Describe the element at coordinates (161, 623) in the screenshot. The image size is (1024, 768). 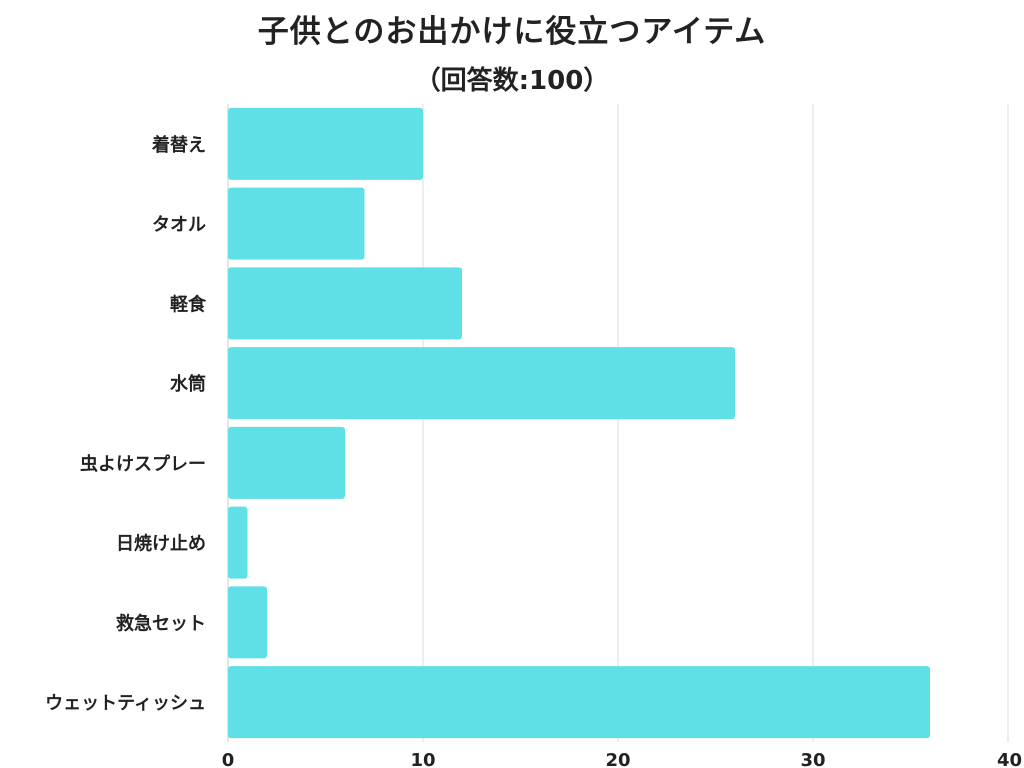
I see `category-label-7: 救急セット` at that location.